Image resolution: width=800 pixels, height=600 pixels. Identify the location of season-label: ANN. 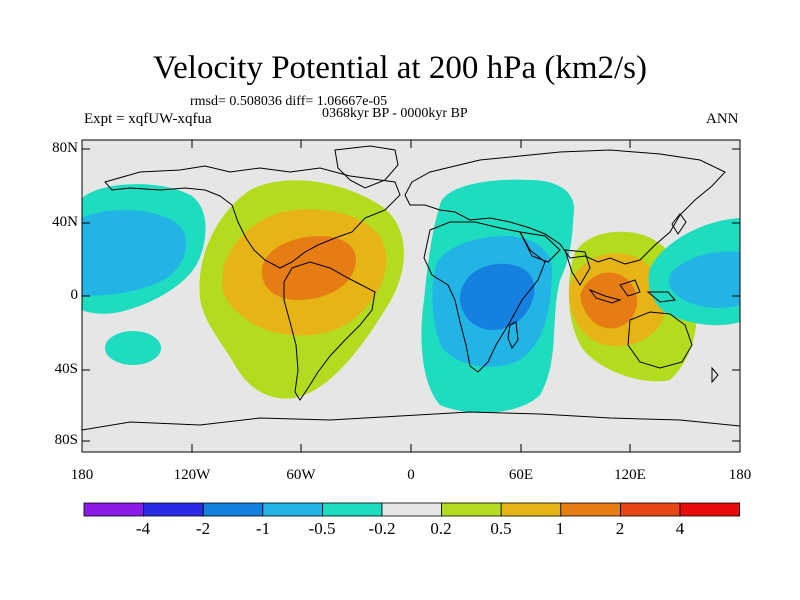
(722, 119).